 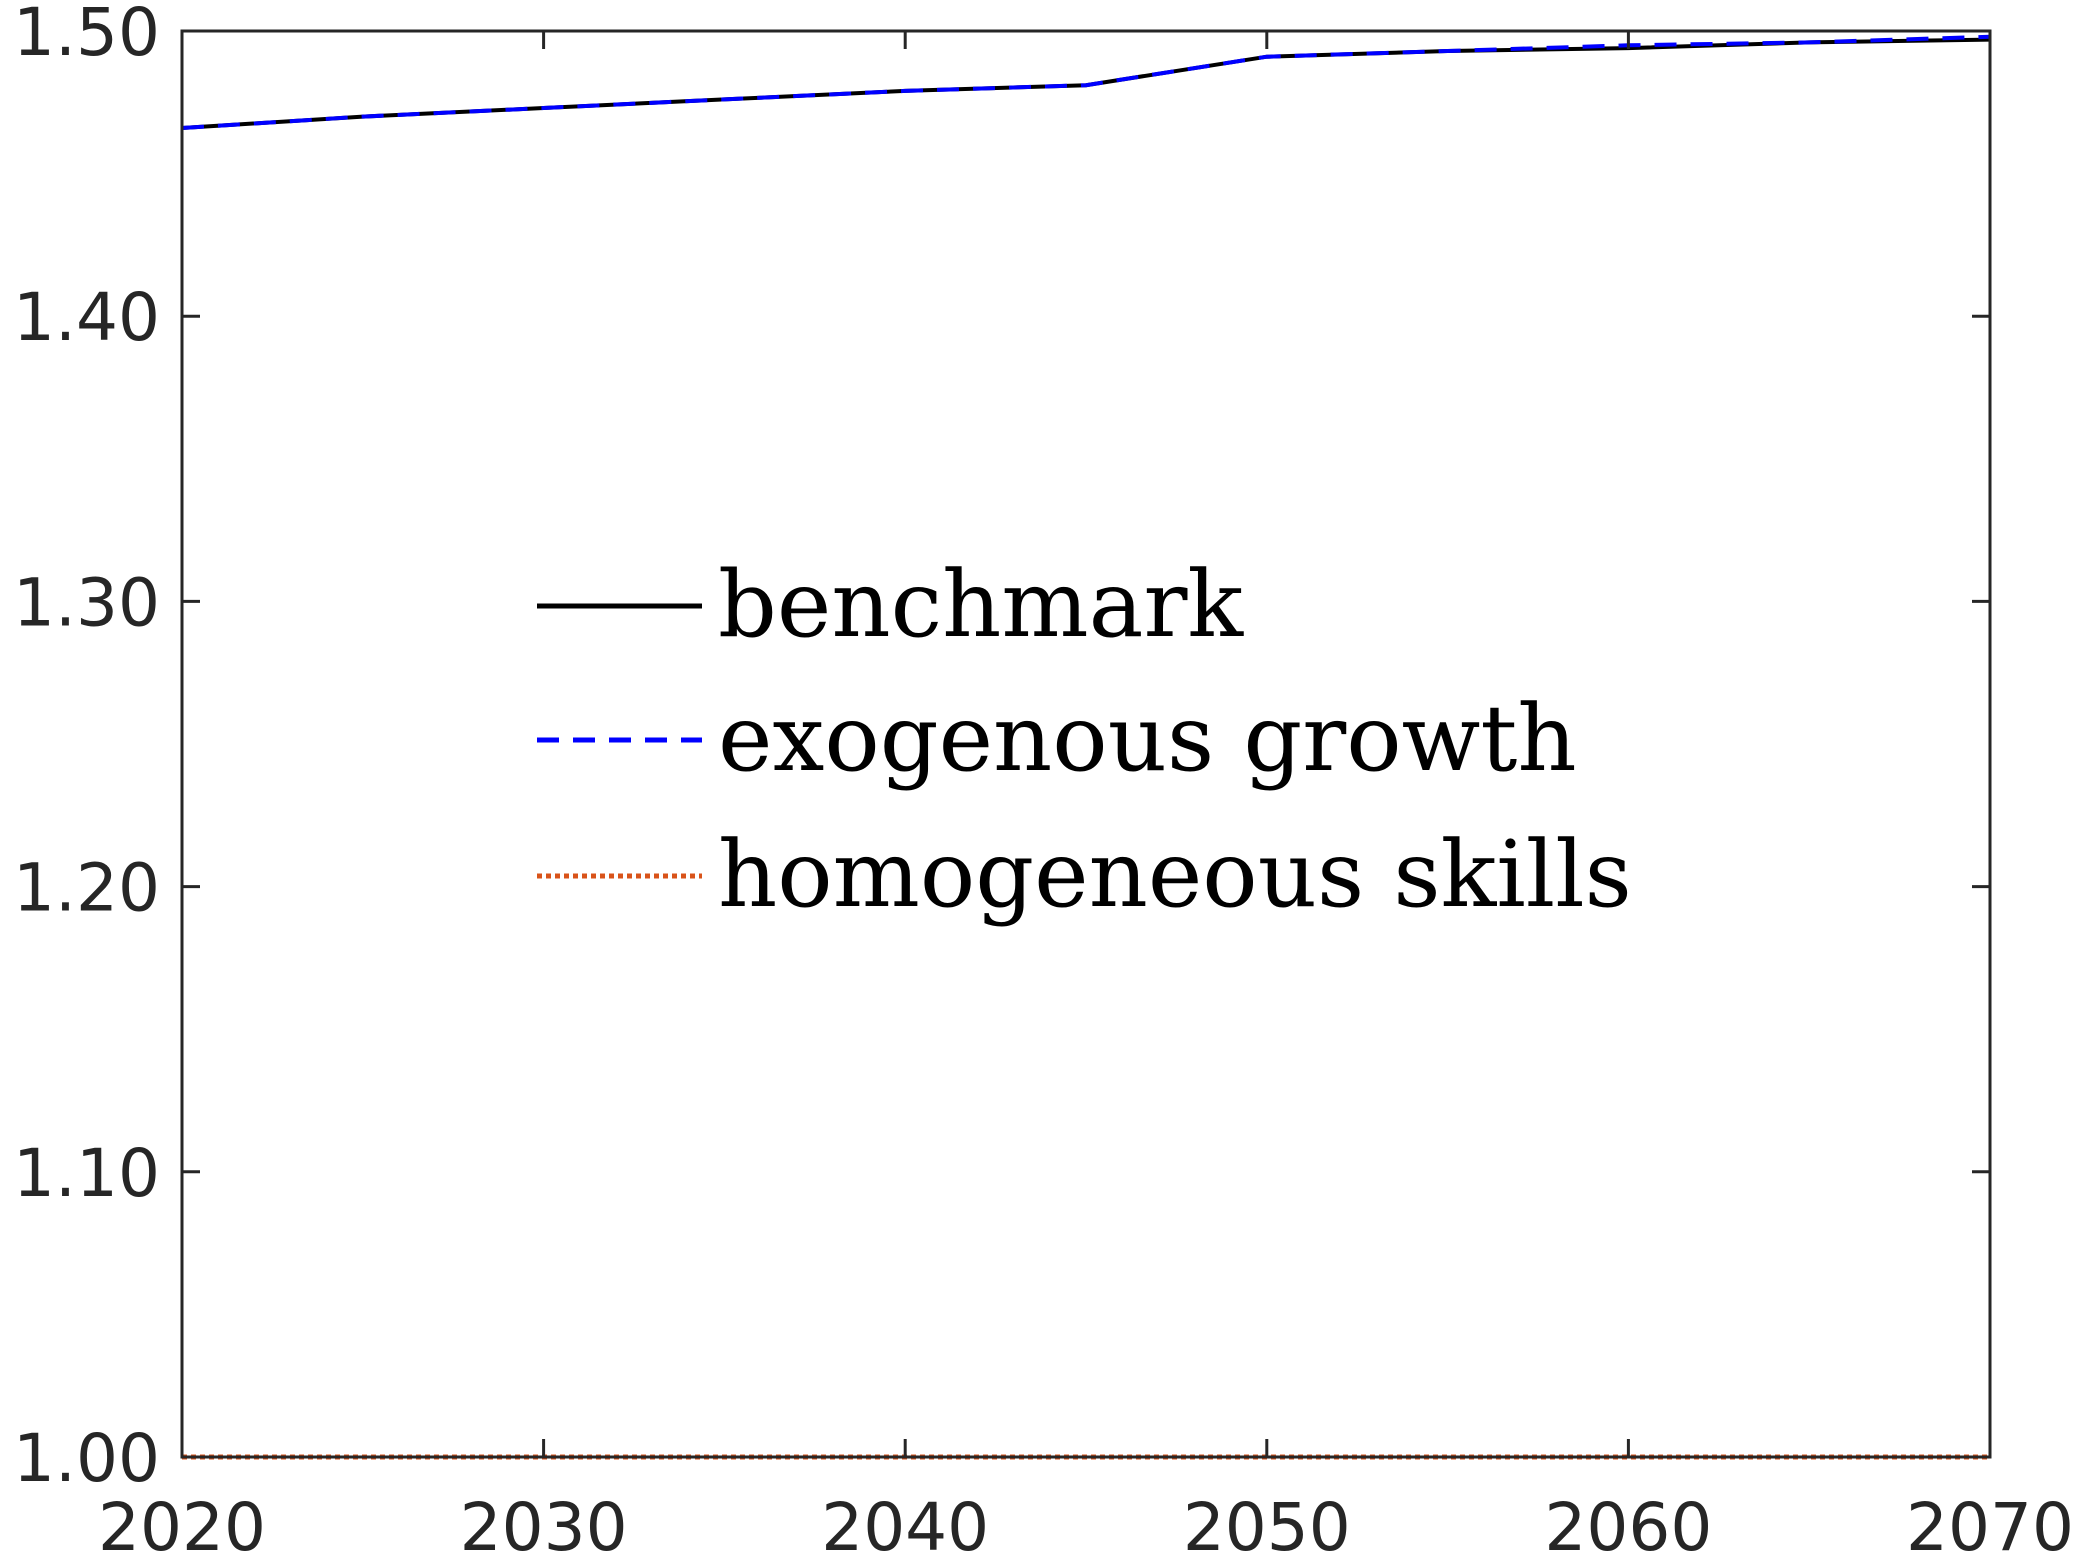 I want to click on x-tick-label: 2050, so click(x=1267, y=1521).